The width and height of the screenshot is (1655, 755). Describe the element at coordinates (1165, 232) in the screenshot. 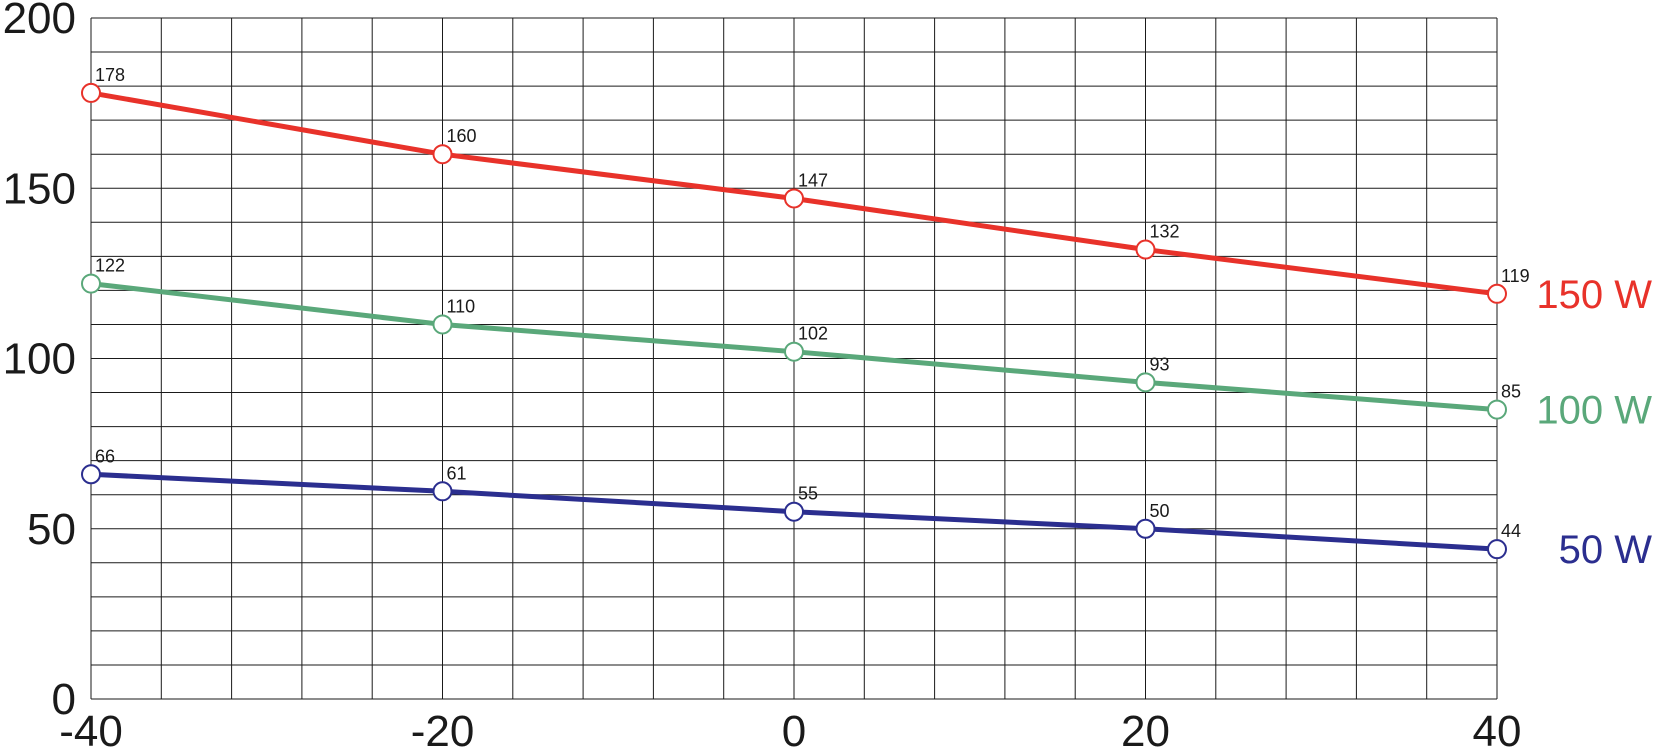

I see `data-label: 132` at that location.